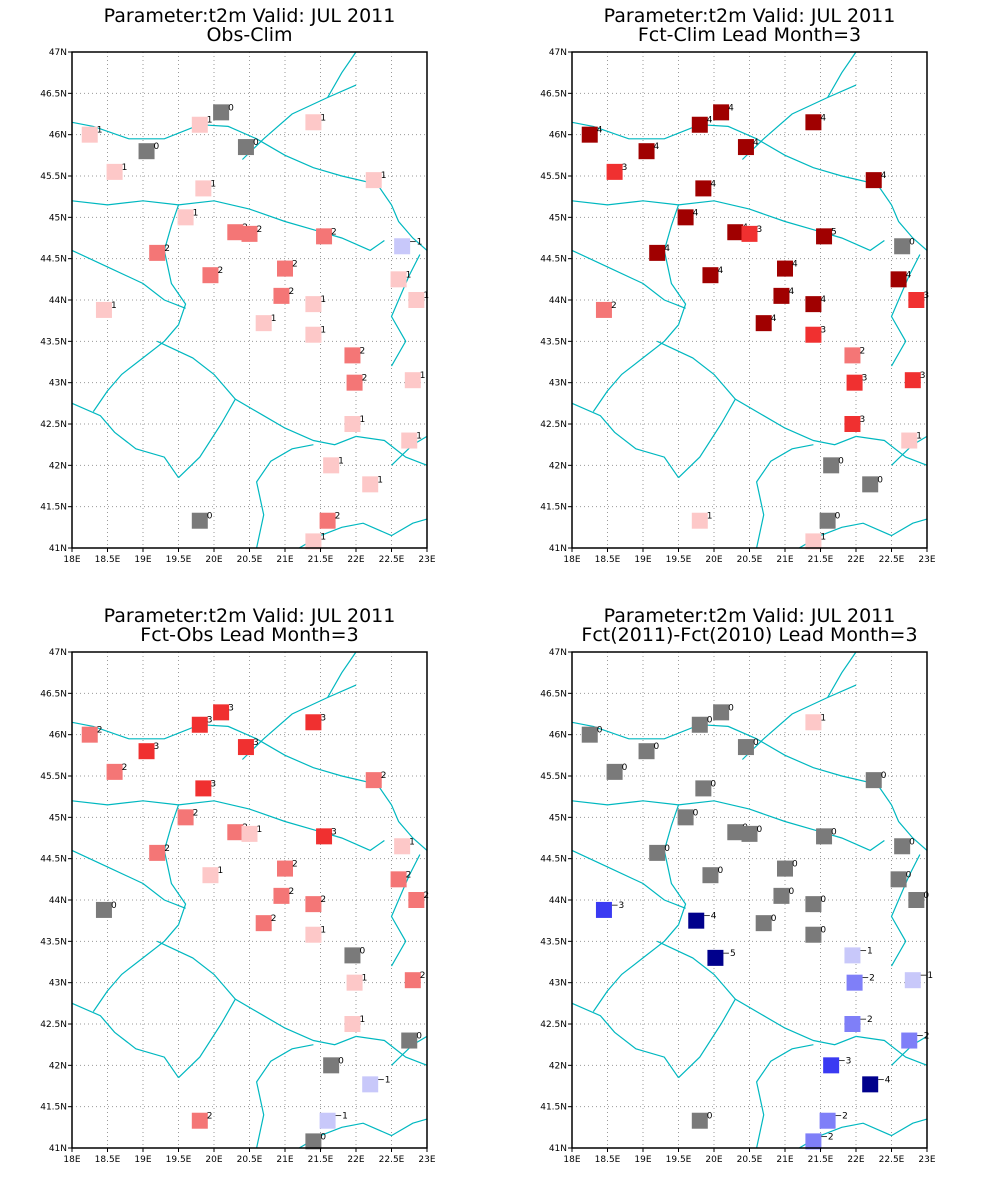 The height and width of the screenshot is (1200, 1000). What do you see at coordinates (58, 218) in the screenshot?
I see `y-tick-label: 45N` at bounding box center [58, 218].